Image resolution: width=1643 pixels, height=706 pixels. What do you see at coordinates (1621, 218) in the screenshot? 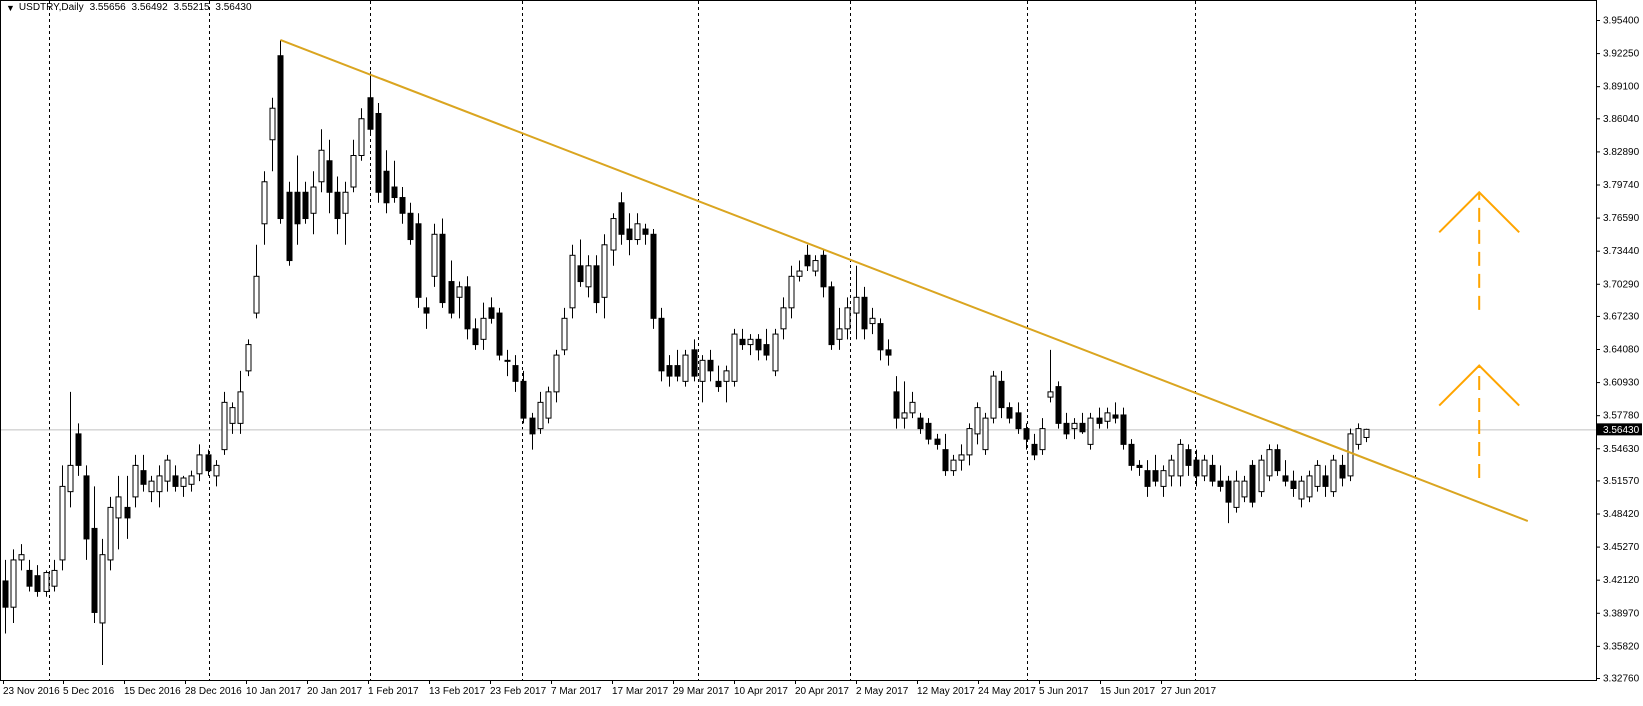
I see `y-tick-label: 3.76590` at bounding box center [1621, 218].